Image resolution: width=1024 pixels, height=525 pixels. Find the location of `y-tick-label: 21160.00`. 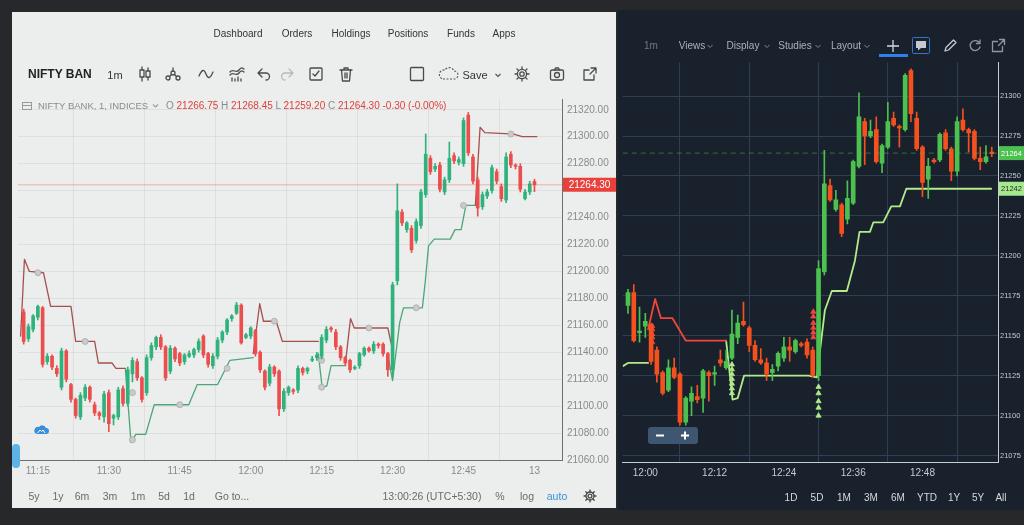

y-tick-label: 21160.00 is located at coordinates (588, 325).